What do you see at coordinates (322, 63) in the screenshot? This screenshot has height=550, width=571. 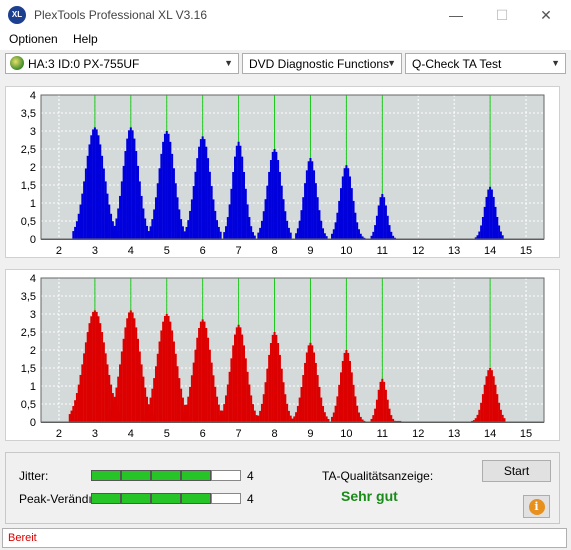 I see `function-select: DVD Diagnostic Functions ▼` at bounding box center [322, 63].